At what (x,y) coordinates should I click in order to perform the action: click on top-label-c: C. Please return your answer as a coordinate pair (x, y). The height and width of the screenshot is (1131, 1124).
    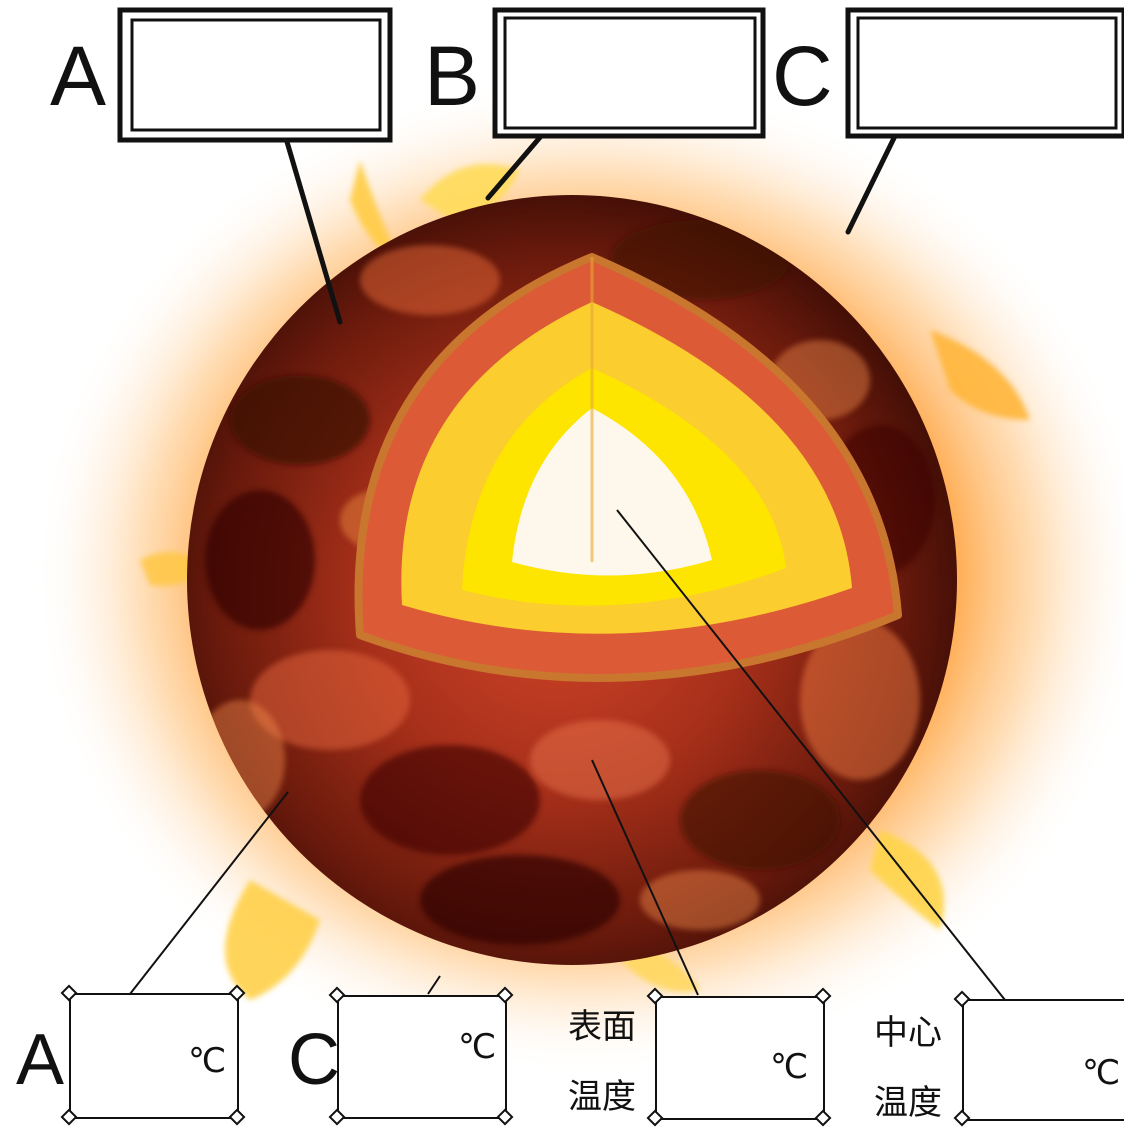
    Looking at the image, I should click on (802, 76).